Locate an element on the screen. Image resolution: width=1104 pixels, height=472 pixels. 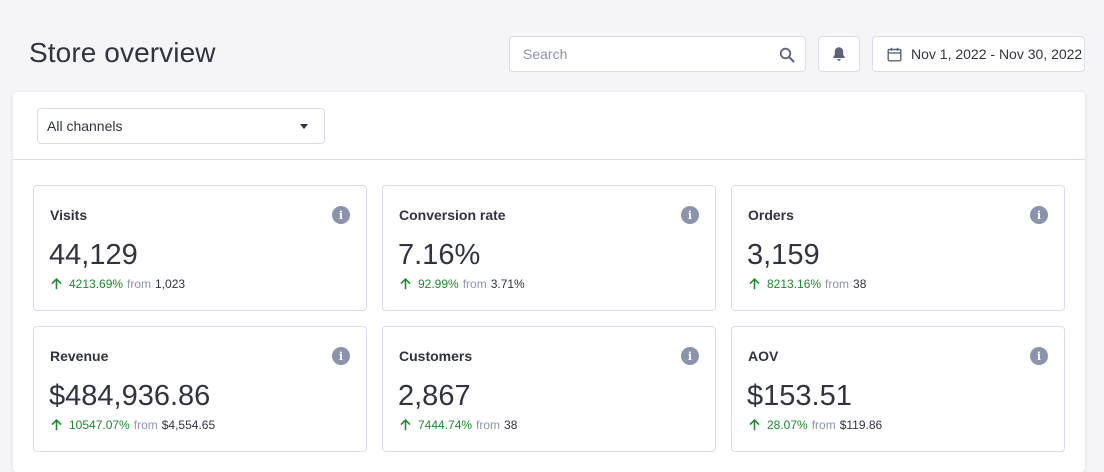
calendar-icon is located at coordinates (894, 54).